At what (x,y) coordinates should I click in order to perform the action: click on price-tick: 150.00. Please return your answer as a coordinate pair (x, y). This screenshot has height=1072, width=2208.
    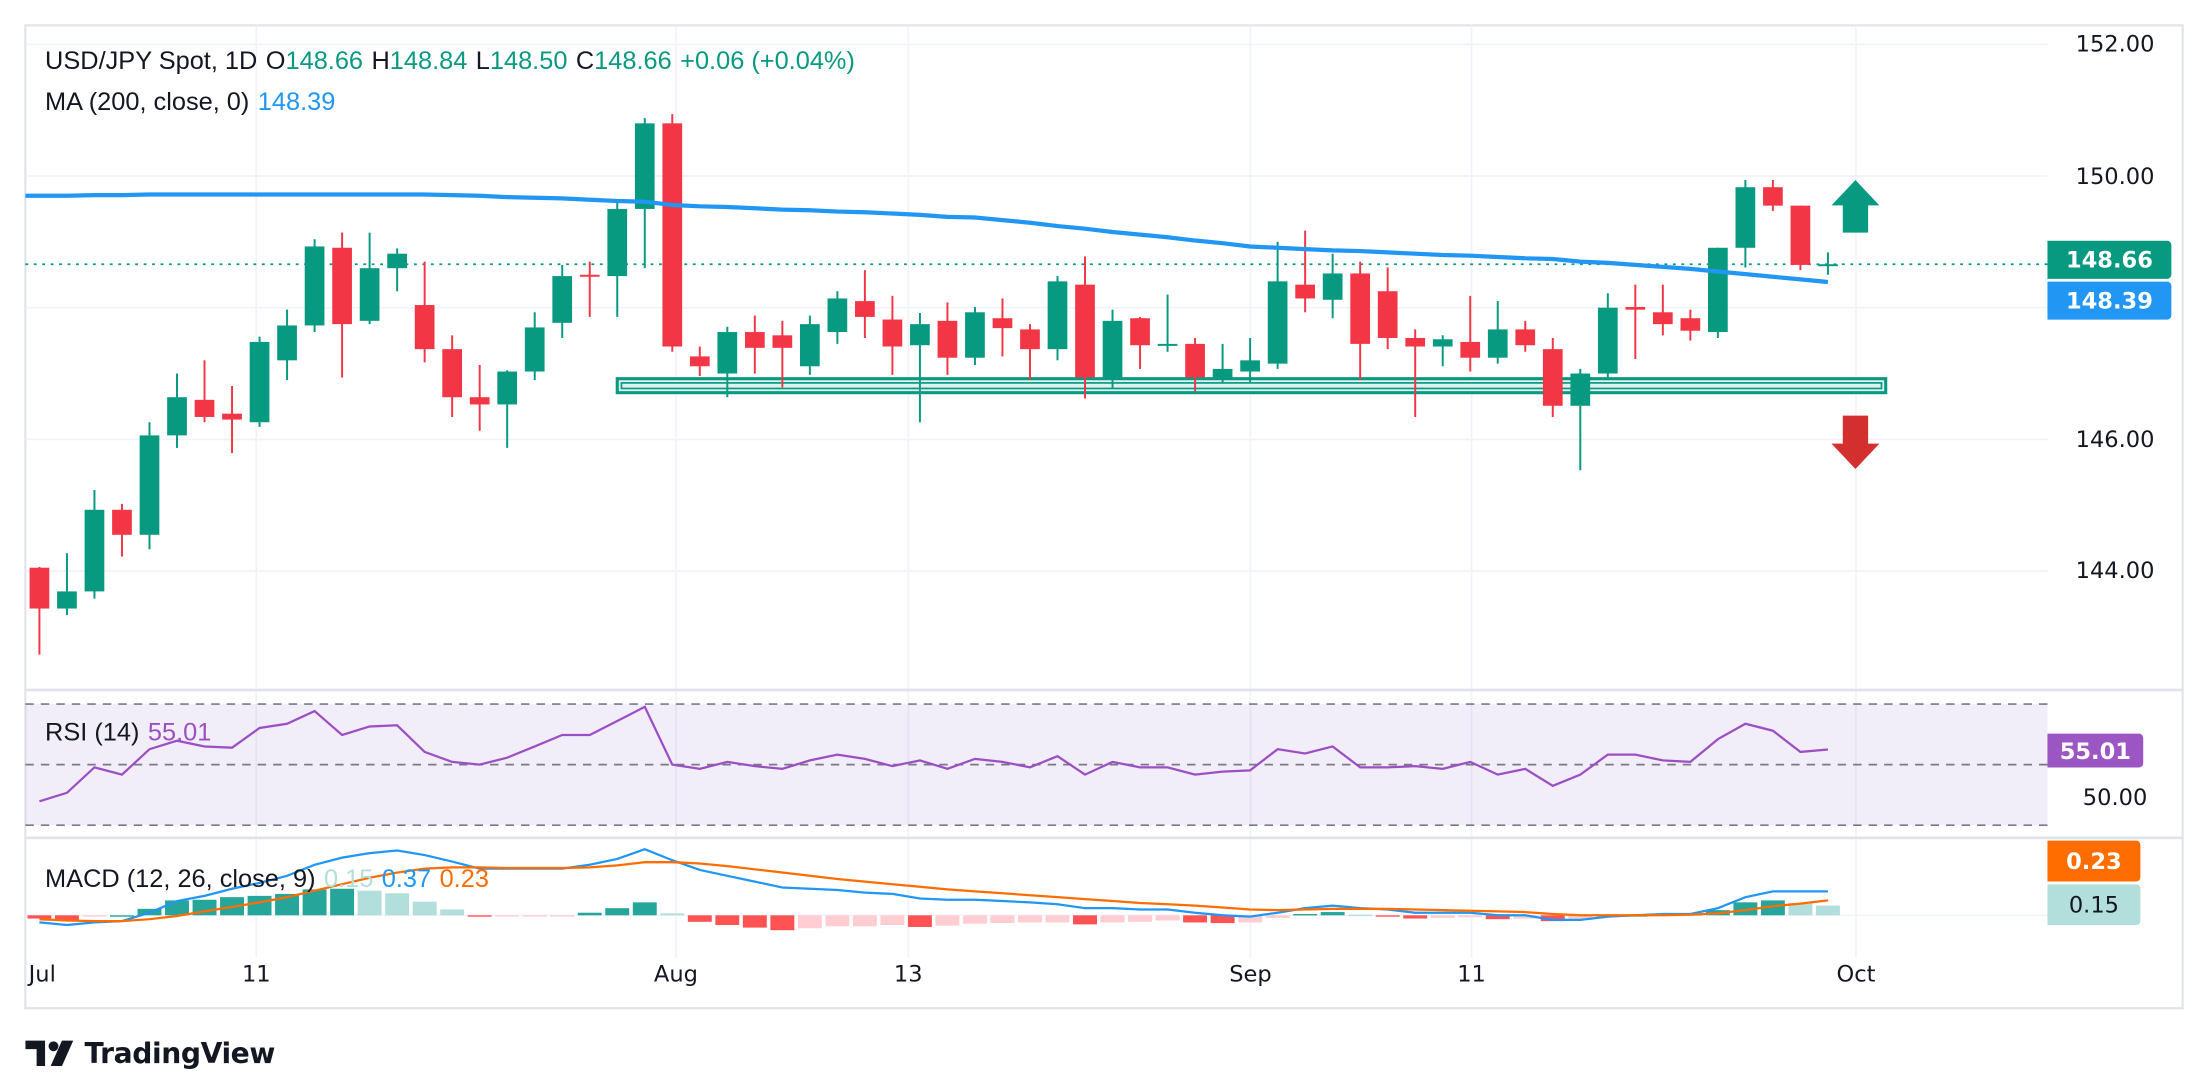
    Looking at the image, I should click on (2115, 176).